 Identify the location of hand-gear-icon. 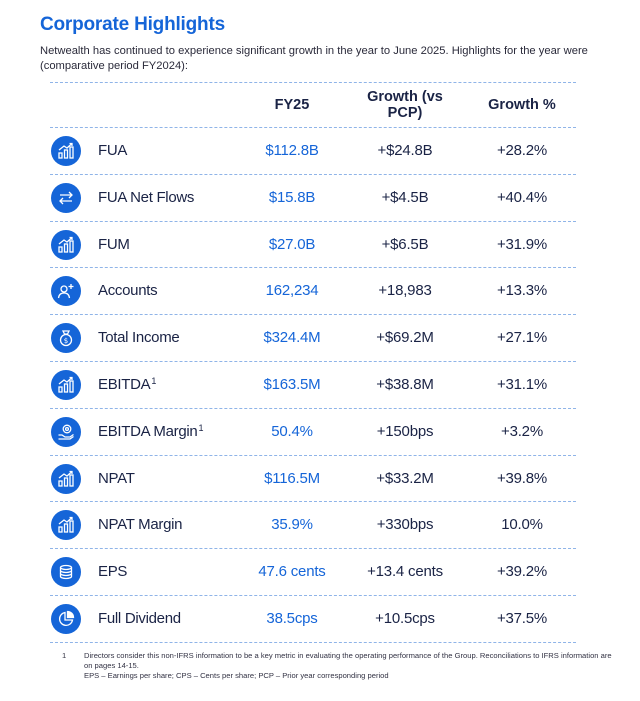
(66, 431).